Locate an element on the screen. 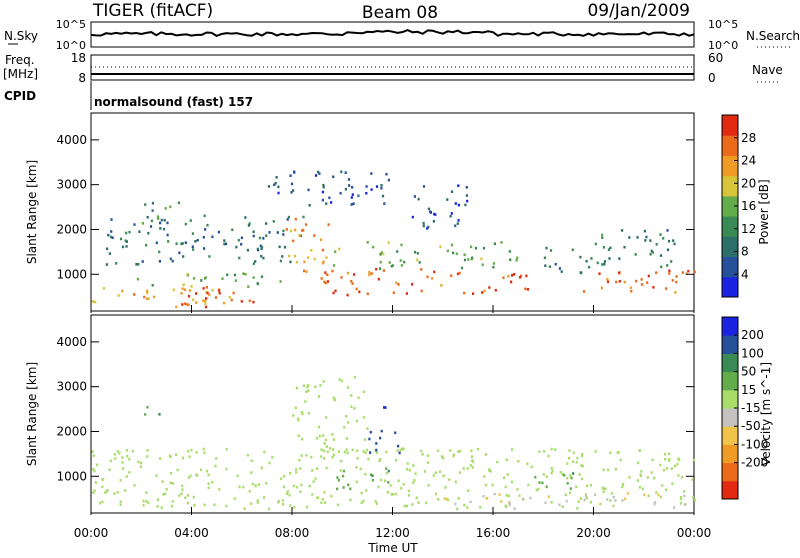  nave-tick-high: 60 is located at coordinates (715, 58).